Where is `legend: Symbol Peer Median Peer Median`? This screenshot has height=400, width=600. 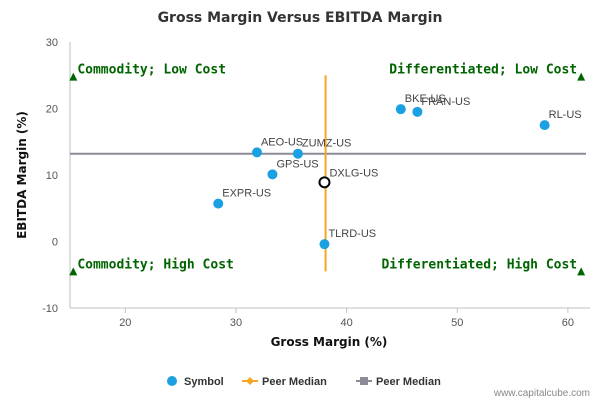
legend: Symbol Peer Median Peer Median is located at coordinates (304, 382).